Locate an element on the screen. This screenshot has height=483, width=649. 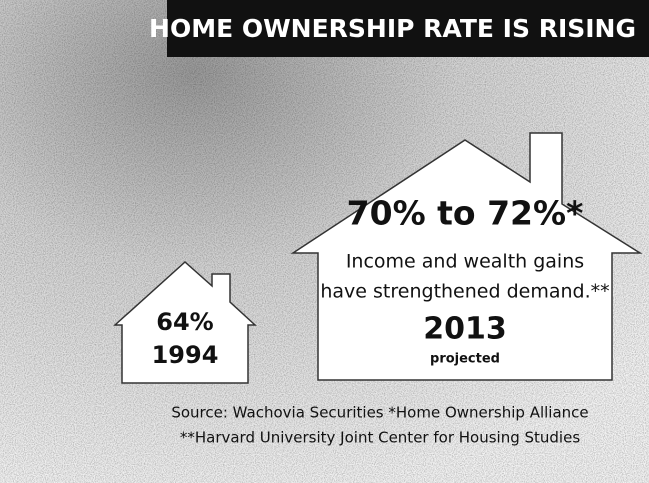
title-bar is located at coordinates (408, 28).